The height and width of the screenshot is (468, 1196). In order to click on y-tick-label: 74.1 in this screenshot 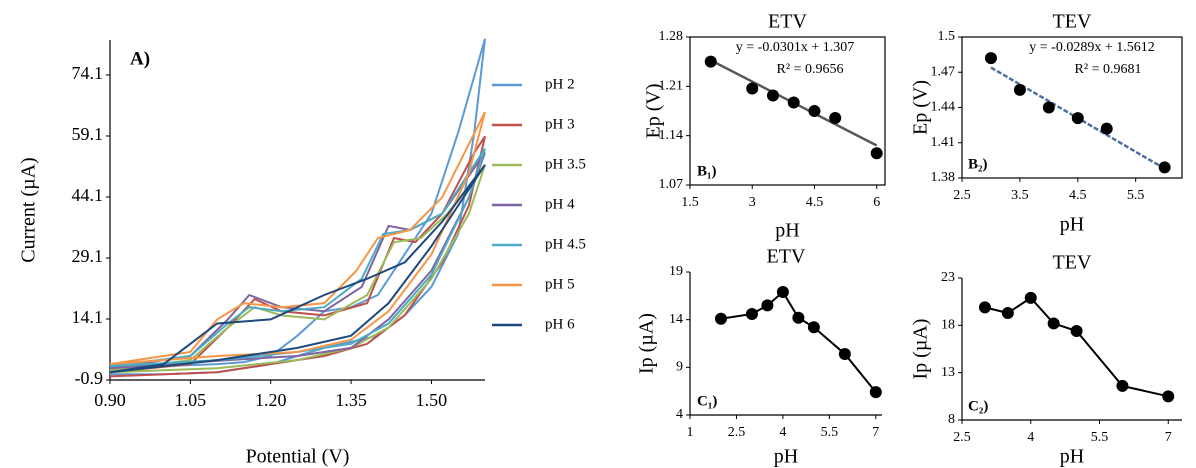, I will do `click(88, 73)`.